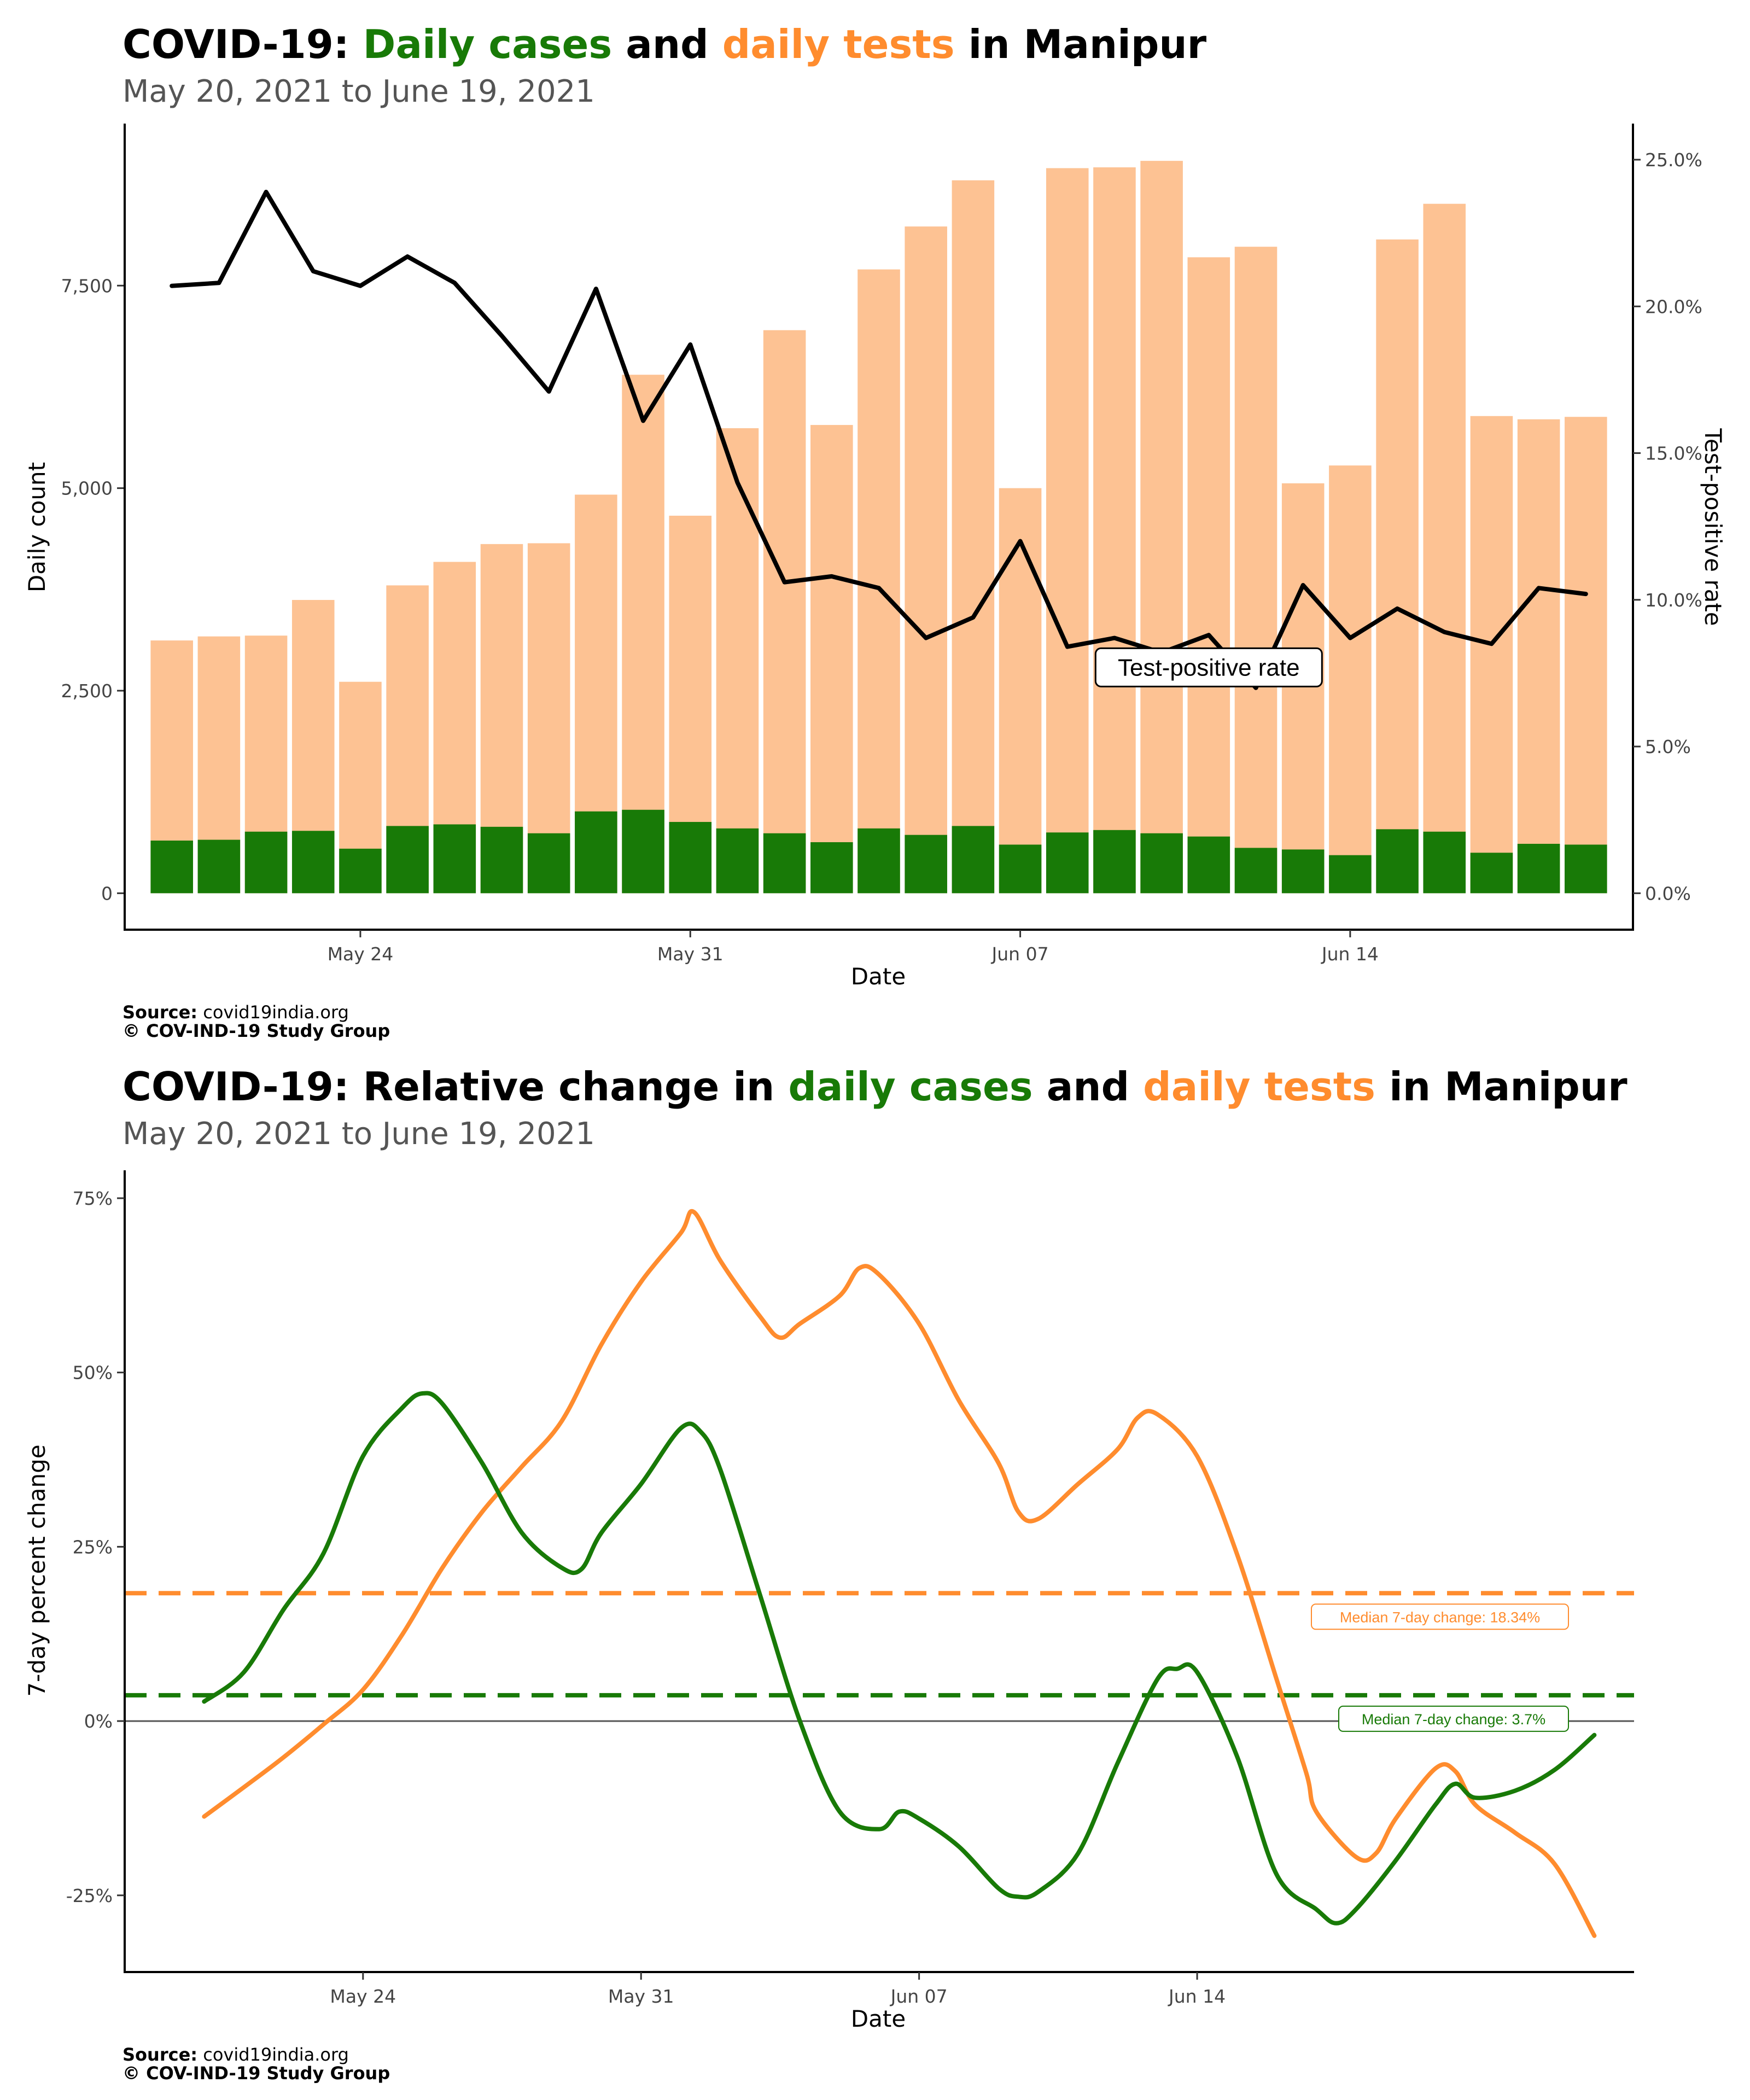  What do you see at coordinates (778, 1989) in the screenshot?
I see `chart2-x-ticks: May 24 May 31 Jun 07 Jun 14` at bounding box center [778, 1989].